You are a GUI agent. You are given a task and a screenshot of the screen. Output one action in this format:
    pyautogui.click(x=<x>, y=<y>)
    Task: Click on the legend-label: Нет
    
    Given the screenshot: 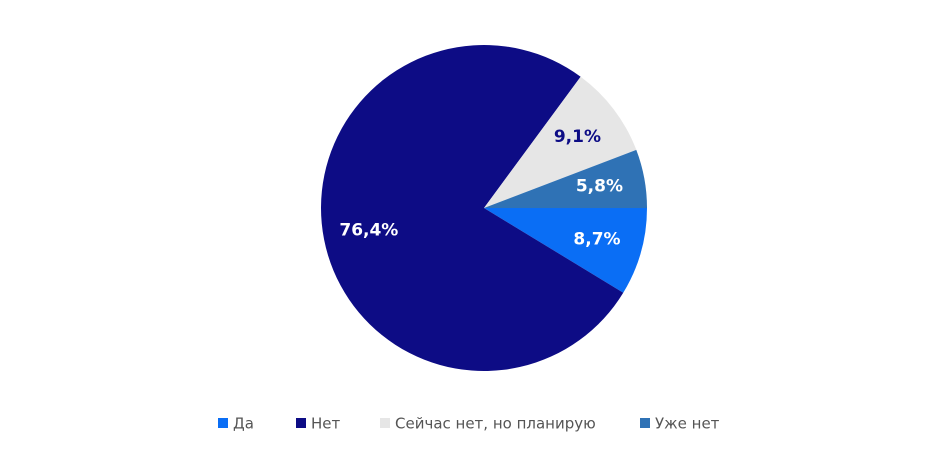 What is the action you would take?
    pyautogui.click(x=326, y=424)
    